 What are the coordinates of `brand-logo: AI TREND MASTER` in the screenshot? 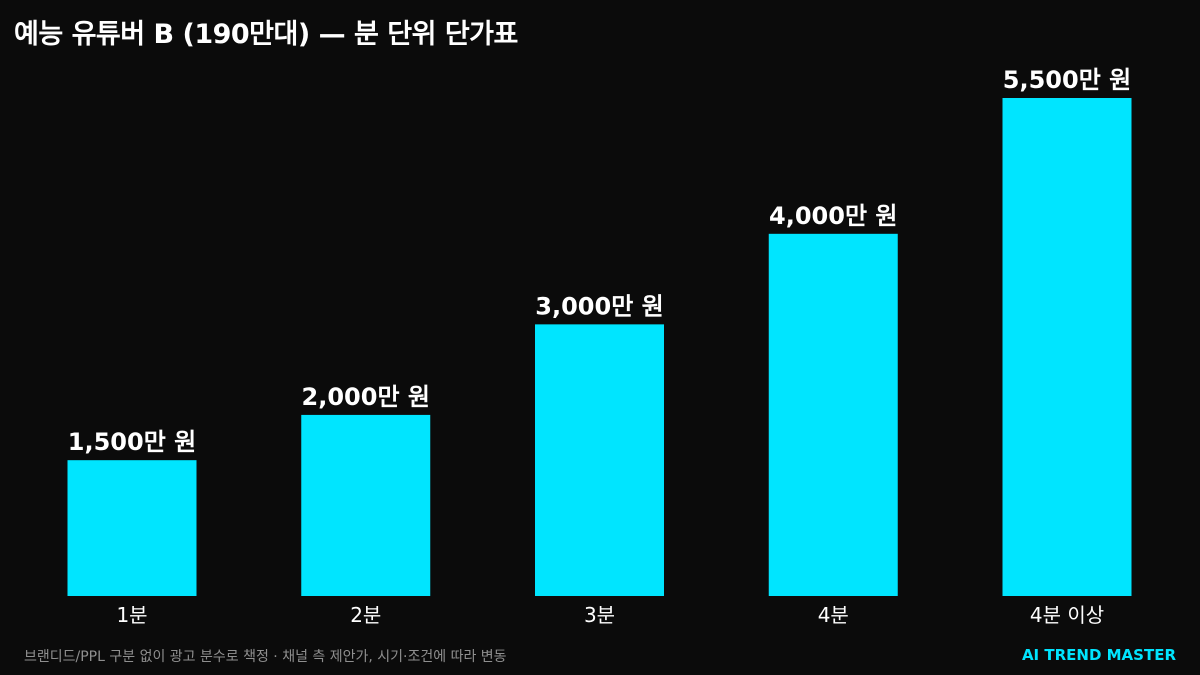 It's located at (1098, 655).